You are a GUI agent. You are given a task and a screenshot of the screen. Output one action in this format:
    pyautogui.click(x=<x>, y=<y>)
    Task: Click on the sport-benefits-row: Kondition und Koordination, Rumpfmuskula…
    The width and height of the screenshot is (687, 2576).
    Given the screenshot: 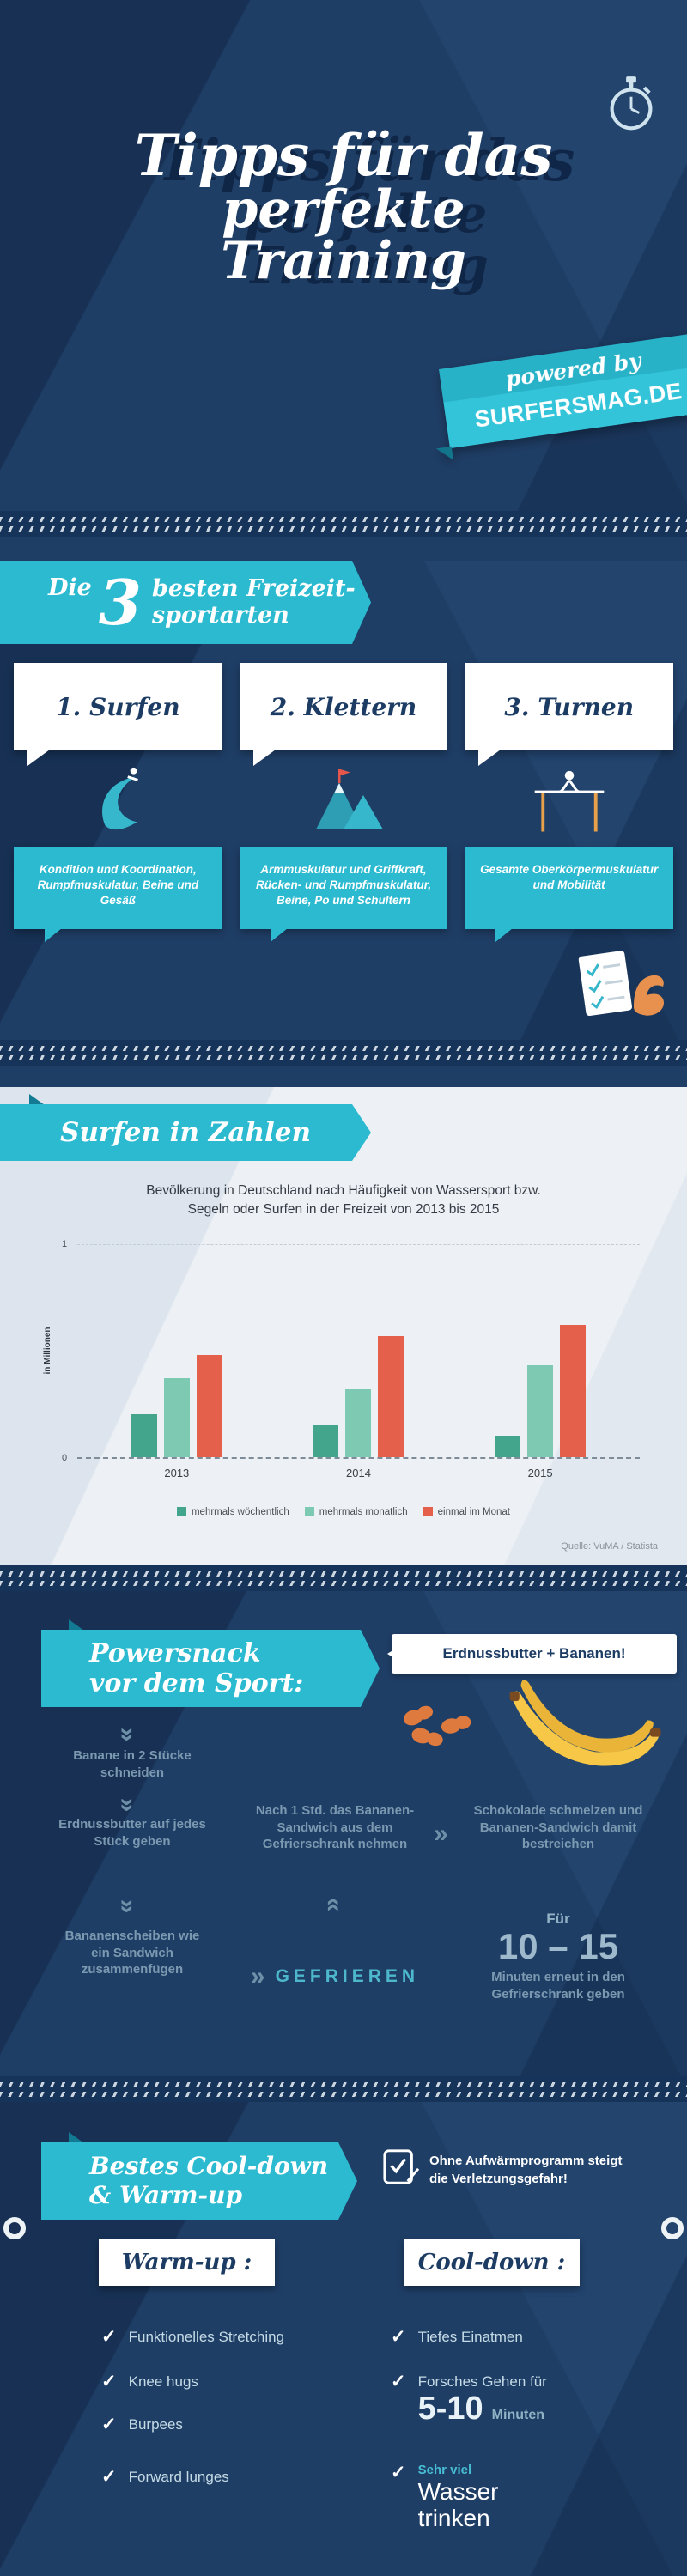 What is the action you would take?
    pyautogui.click(x=343, y=895)
    